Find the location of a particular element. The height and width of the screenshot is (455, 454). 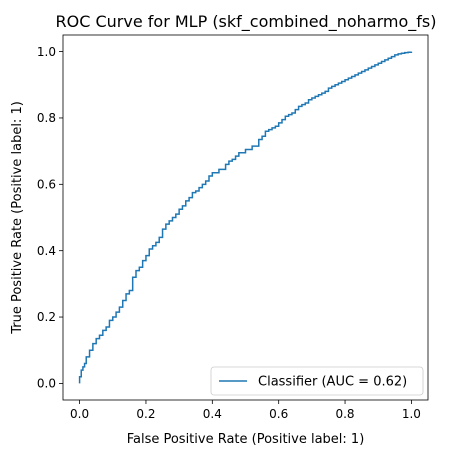

x-tick-label: 0.8 is located at coordinates (344, 414).